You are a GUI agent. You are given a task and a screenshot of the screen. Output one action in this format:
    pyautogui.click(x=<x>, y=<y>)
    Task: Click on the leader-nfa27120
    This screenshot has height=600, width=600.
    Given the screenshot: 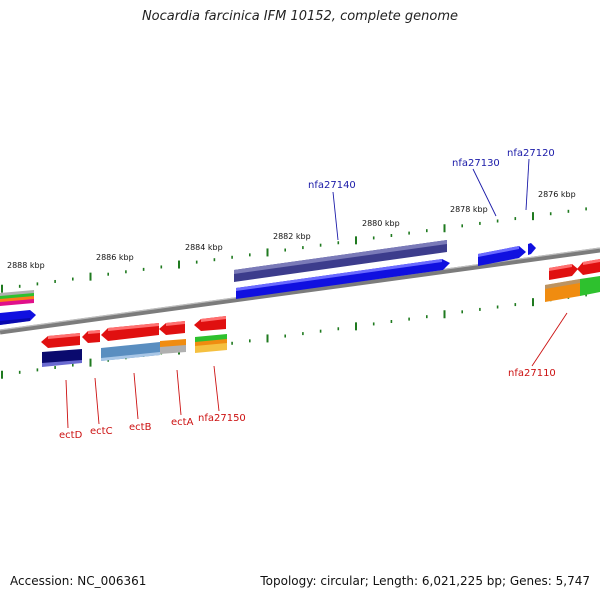 What is the action you would take?
    pyautogui.click(x=527, y=184)
    